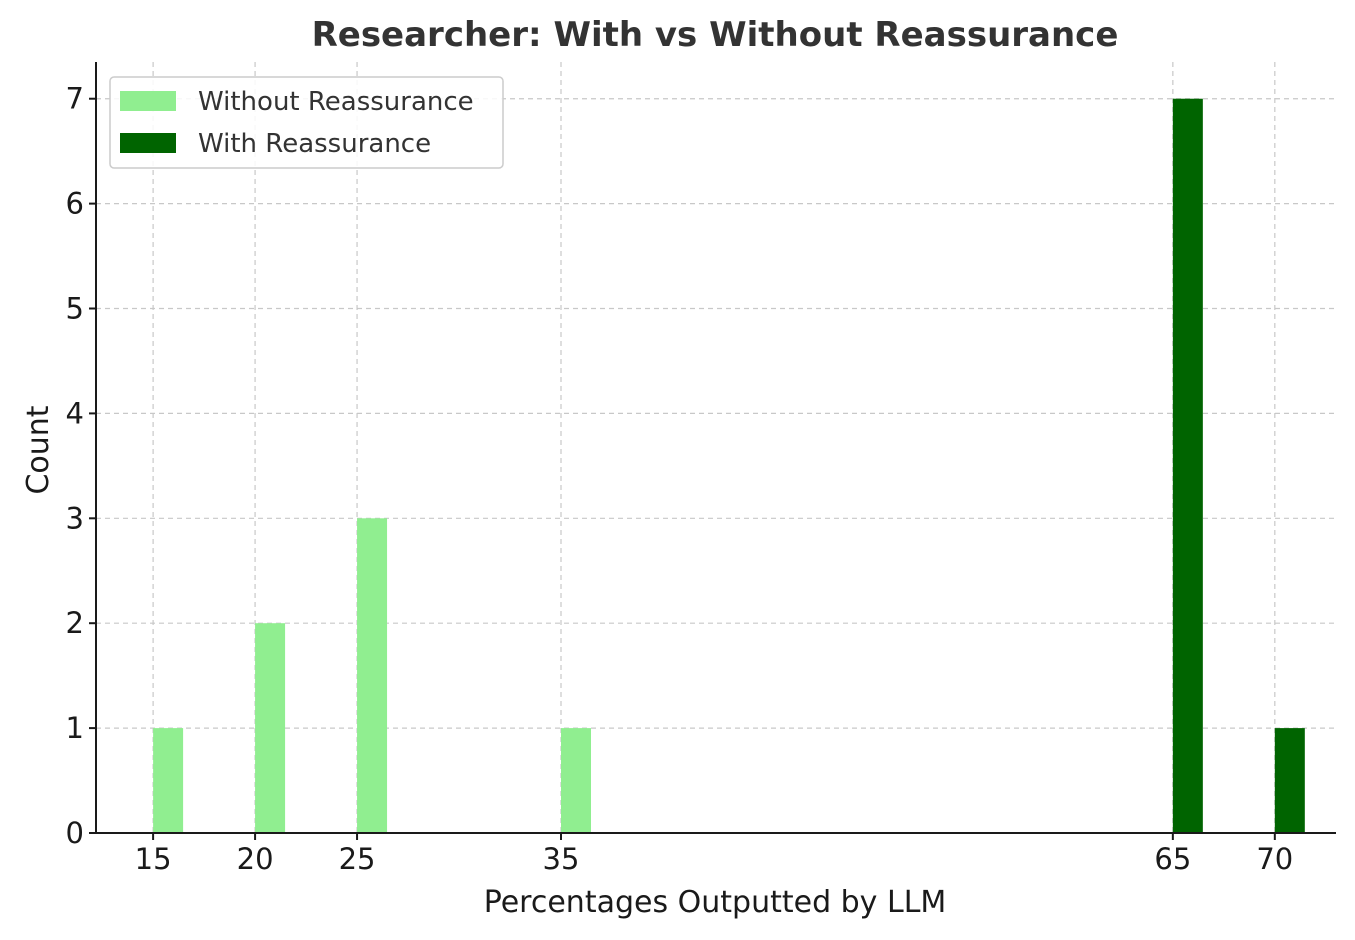 The image size is (1355, 940). What do you see at coordinates (357, 859) in the screenshot?
I see `x-tick-label: 25` at bounding box center [357, 859].